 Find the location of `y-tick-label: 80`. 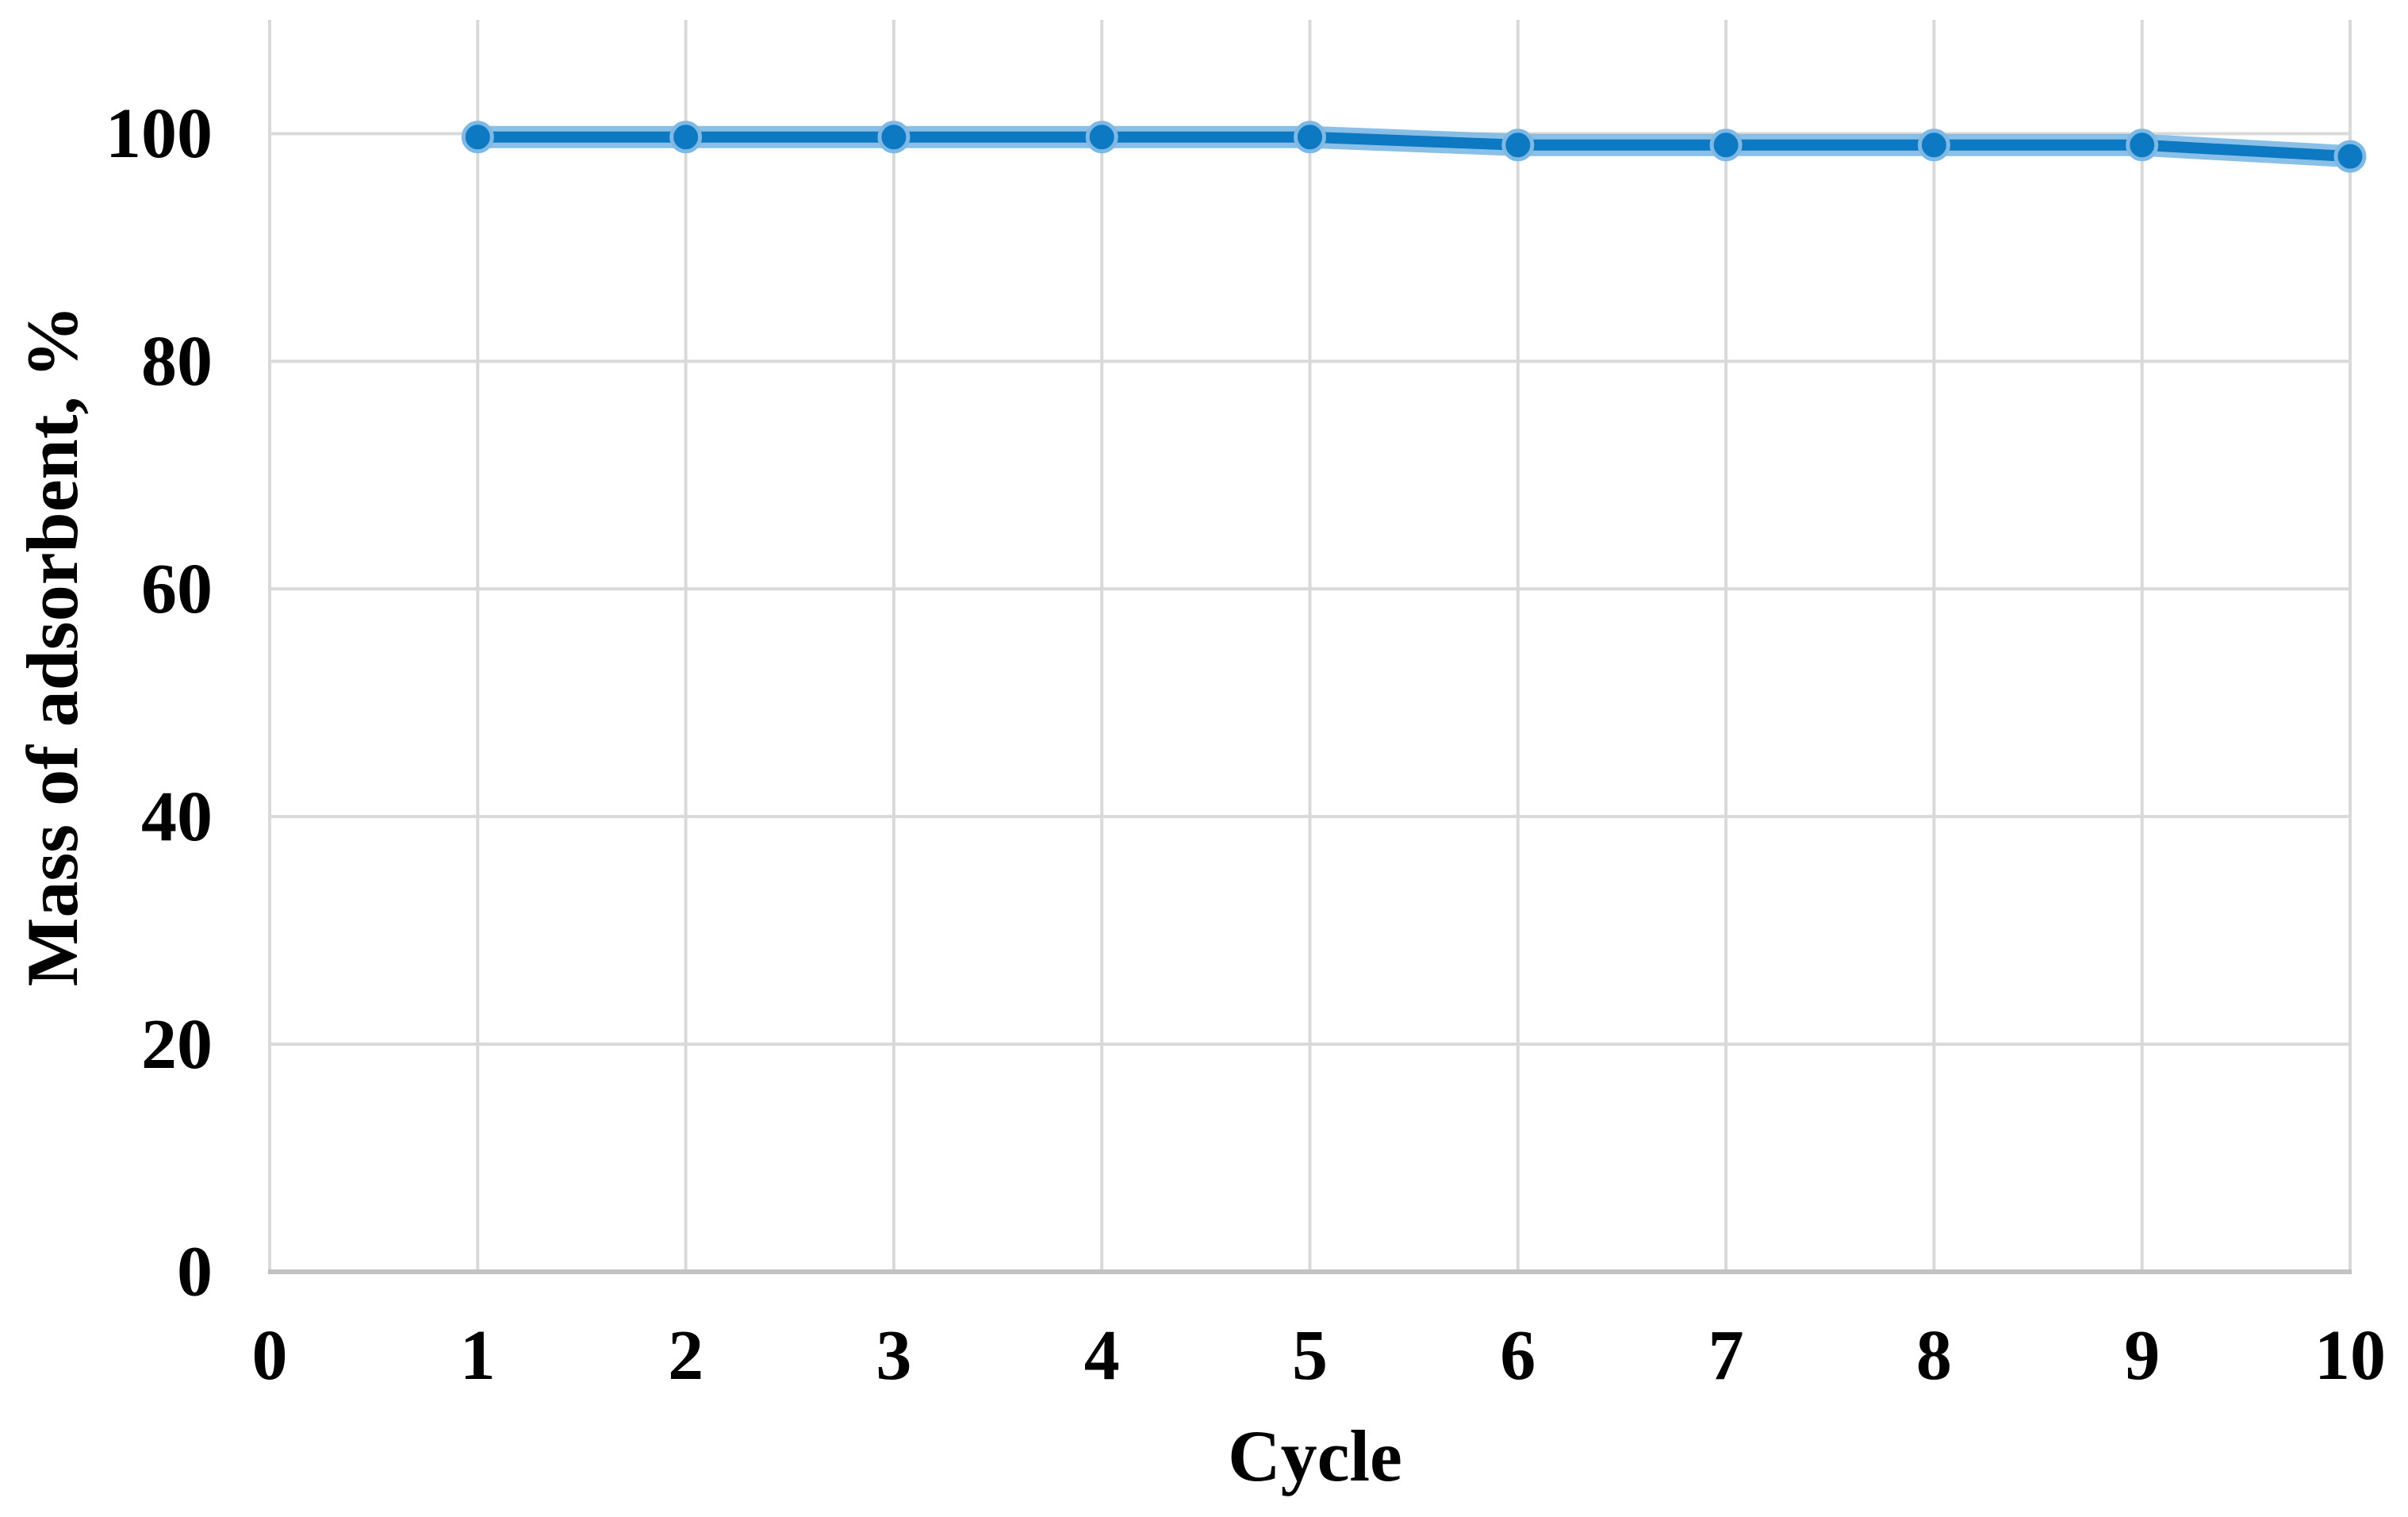

y-tick-label: 80 is located at coordinates (177, 361).